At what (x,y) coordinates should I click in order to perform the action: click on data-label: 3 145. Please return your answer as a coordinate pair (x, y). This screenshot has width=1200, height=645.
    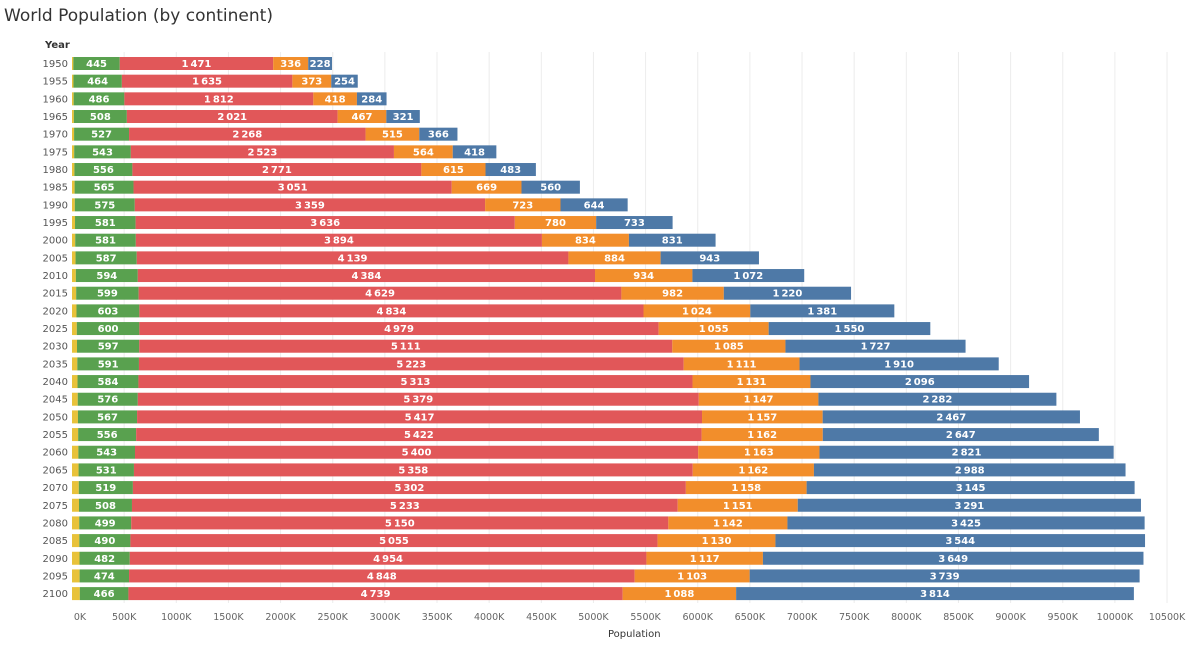
    Looking at the image, I should click on (971, 488).